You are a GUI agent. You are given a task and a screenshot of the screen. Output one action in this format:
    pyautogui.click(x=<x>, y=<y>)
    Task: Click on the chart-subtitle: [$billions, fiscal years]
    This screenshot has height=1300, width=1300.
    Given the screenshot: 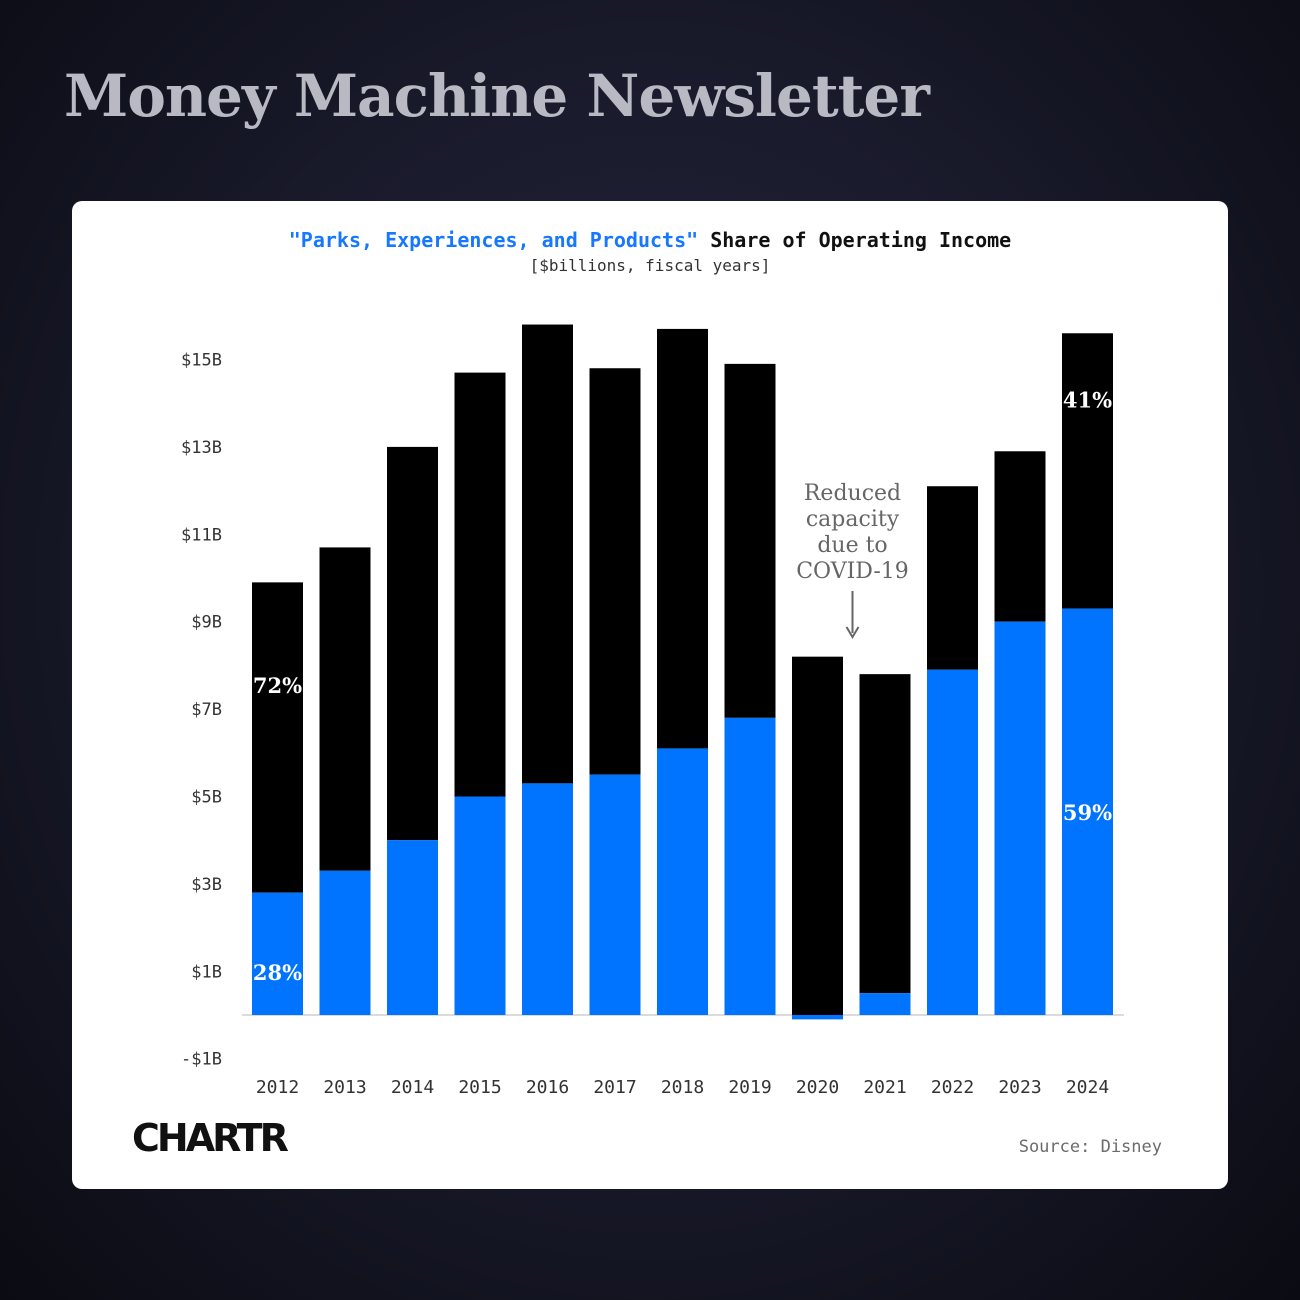 What is the action you would take?
    pyautogui.click(x=650, y=265)
    